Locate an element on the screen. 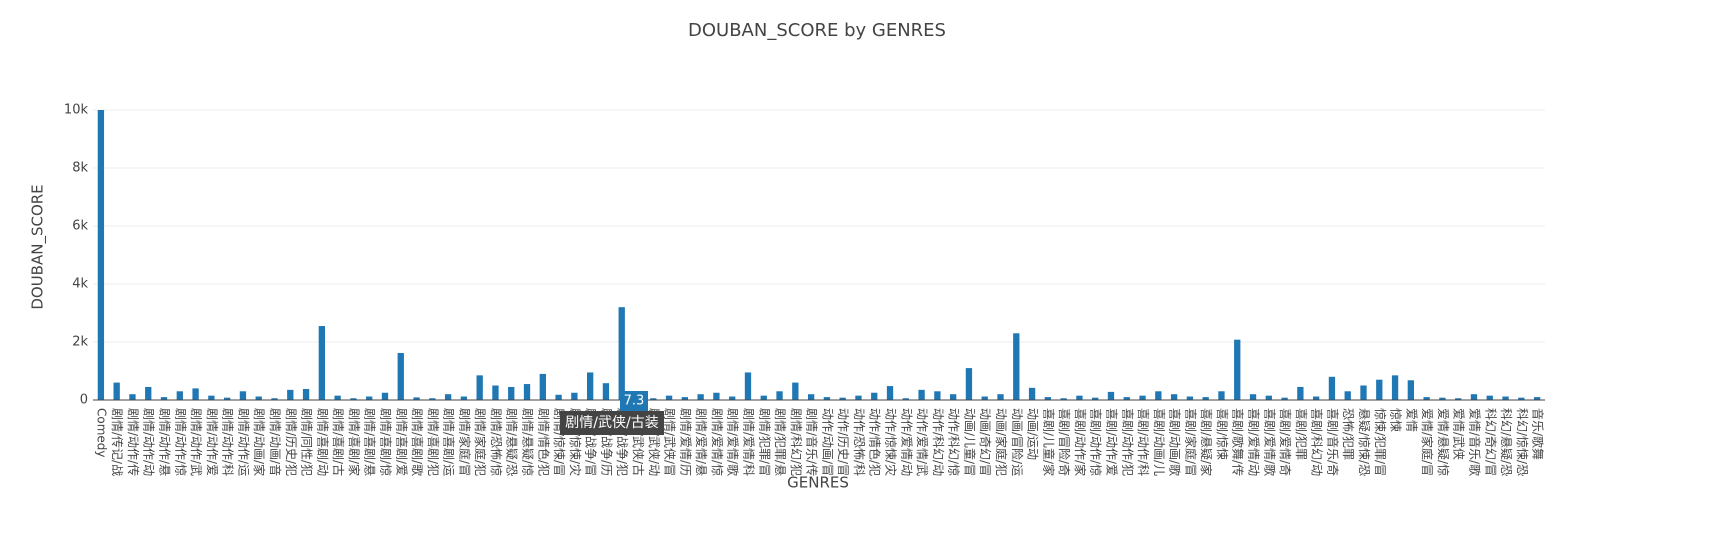 The width and height of the screenshot is (1726, 548). x-tick-label: 喜剧/家庭/冒 is located at coordinates (1190, 442).